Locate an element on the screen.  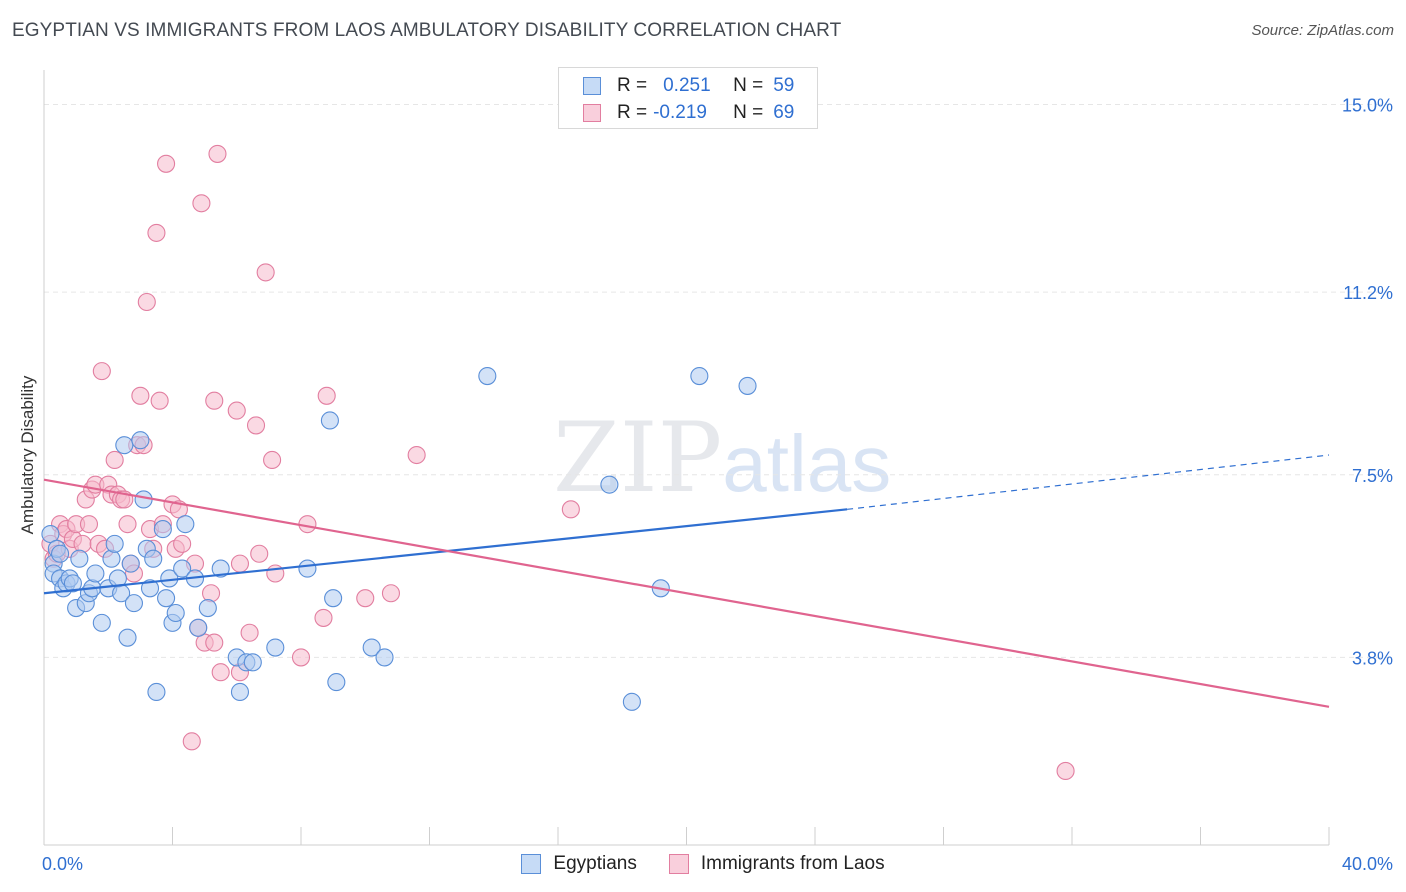
y-axis-label: Ambulatory Disability is located at coordinates (27, 455).